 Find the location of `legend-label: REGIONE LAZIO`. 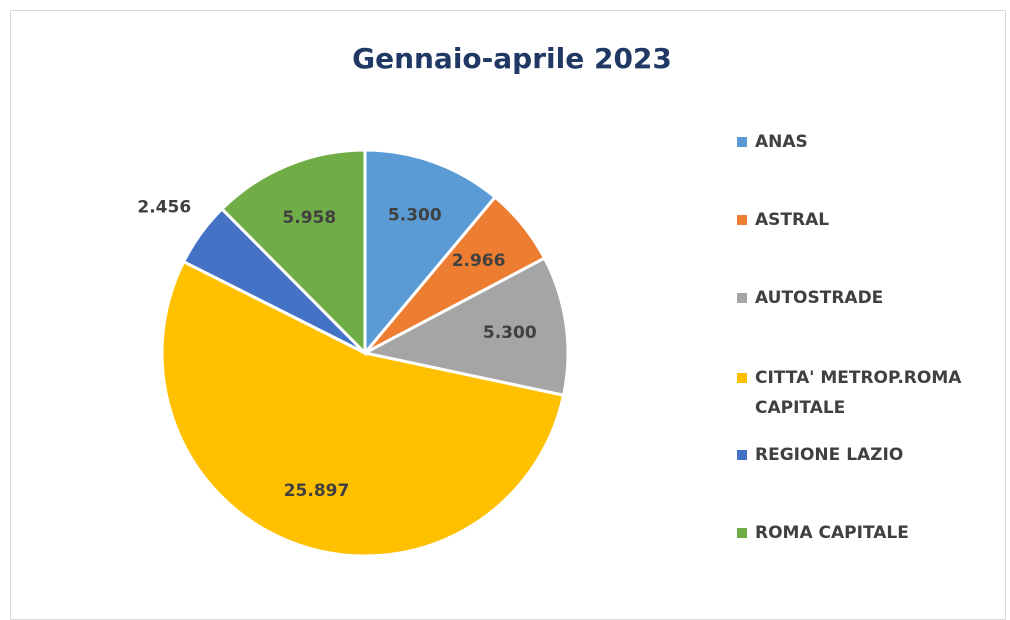

legend-label: REGIONE LAZIO is located at coordinates (829, 455).